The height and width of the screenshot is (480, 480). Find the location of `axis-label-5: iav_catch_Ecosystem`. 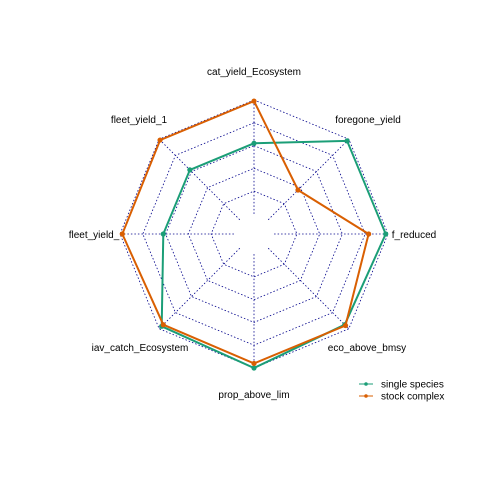

axis-label-5: iav_catch_Ecosystem is located at coordinates (140, 348).